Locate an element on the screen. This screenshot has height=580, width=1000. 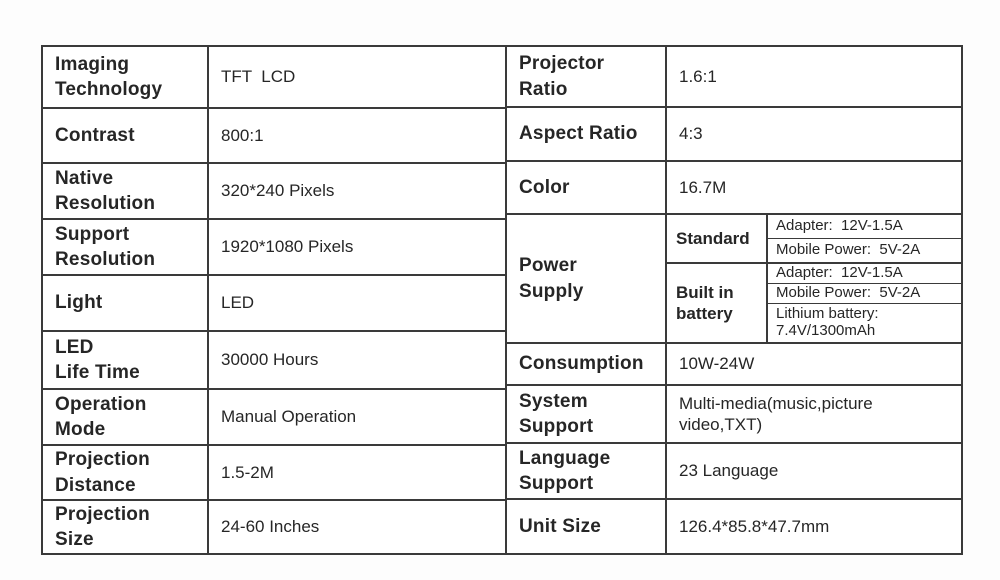
spec-label-unit-size: Unit Size is located at coordinates (587, 526).